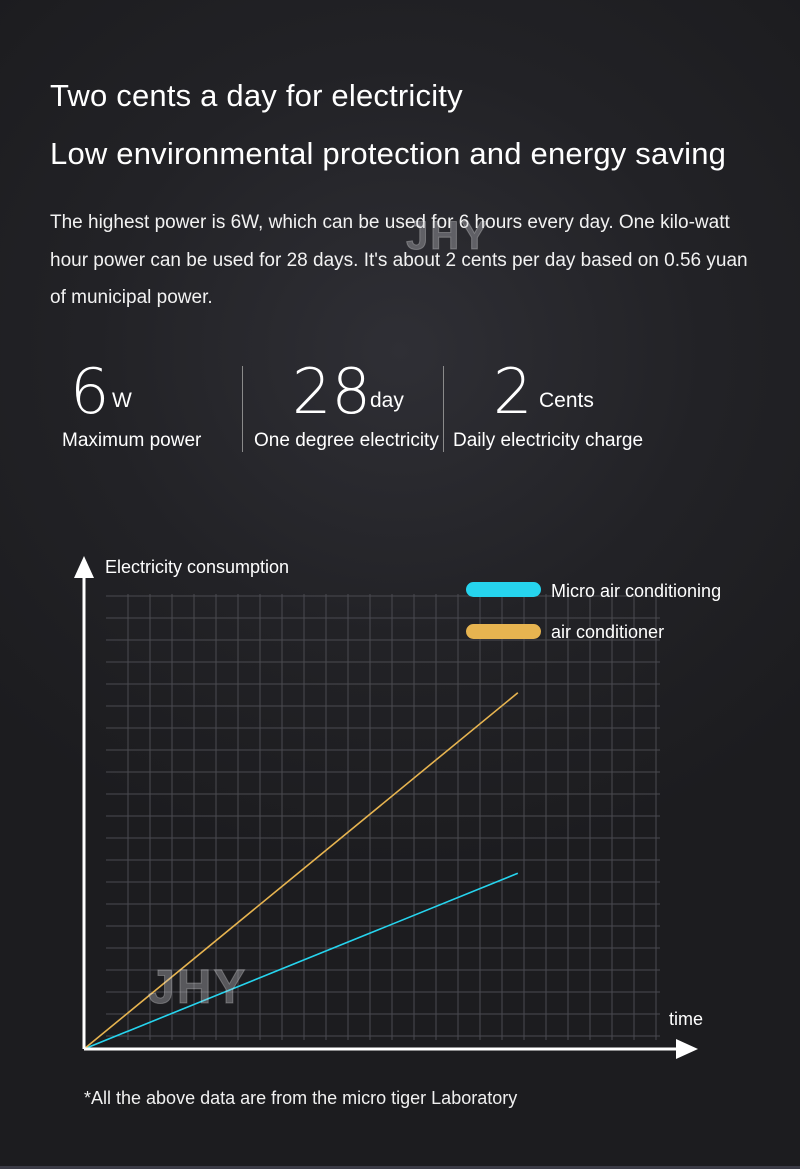 Image resolution: width=800 pixels, height=1169 pixels. What do you see at coordinates (400, 1167) in the screenshot?
I see `bottom-bar` at bounding box center [400, 1167].